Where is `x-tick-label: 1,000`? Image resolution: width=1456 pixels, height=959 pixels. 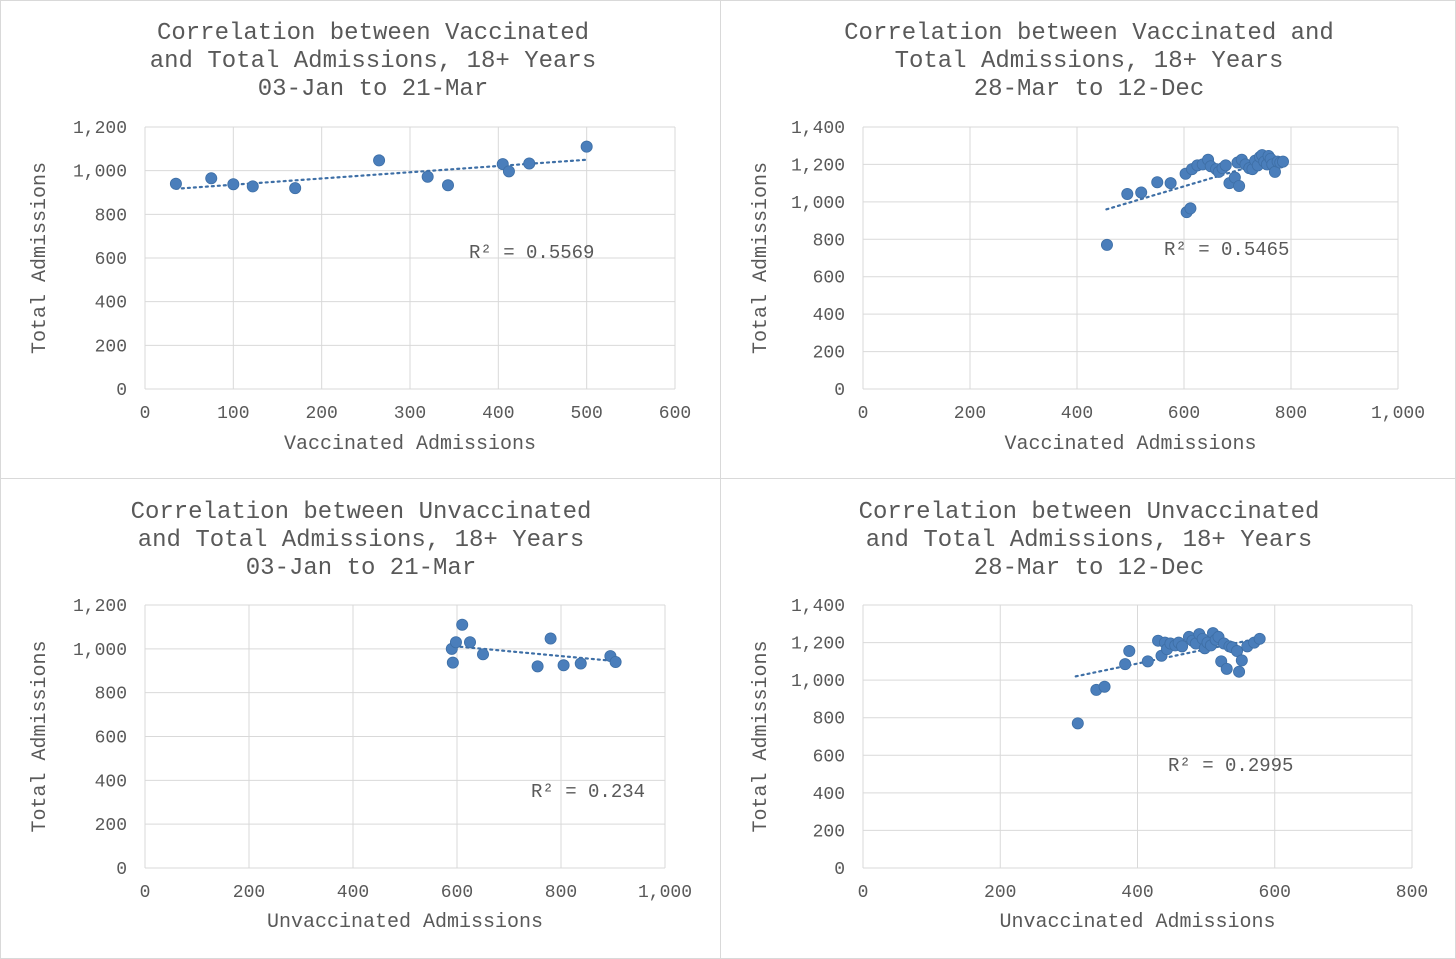
x-tick-label: 1,000 is located at coordinates (1398, 414).